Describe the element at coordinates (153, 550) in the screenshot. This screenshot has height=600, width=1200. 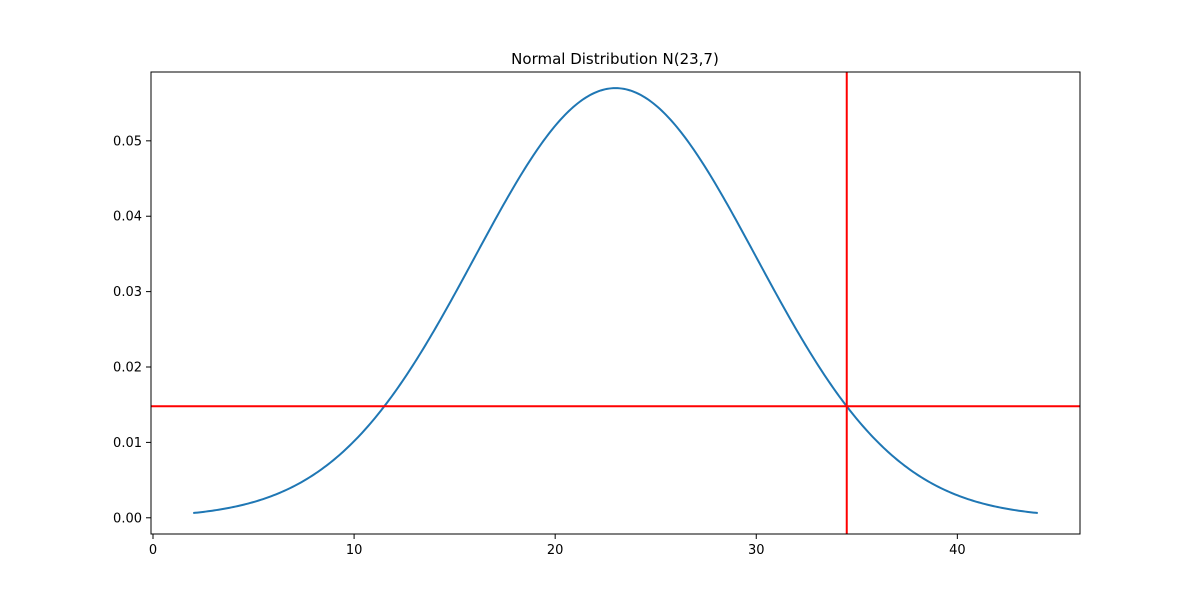
I see `x-tick-label: 0` at that location.